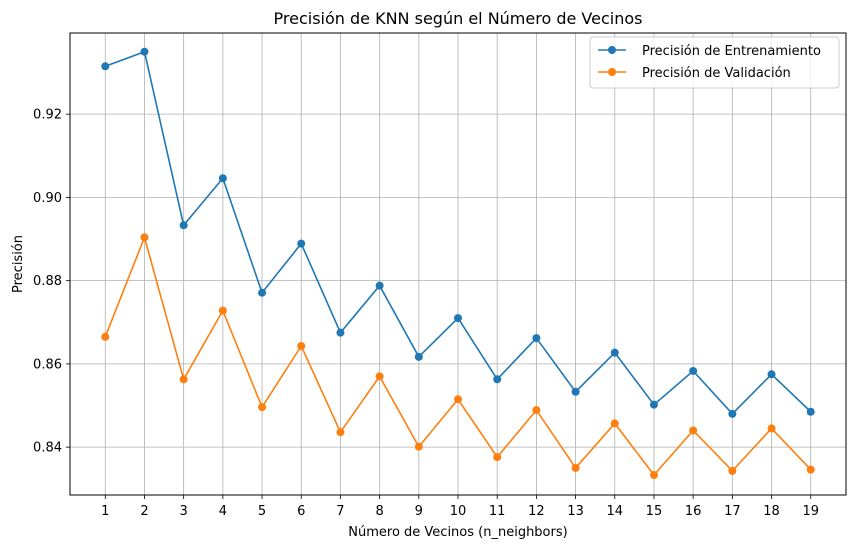  Describe the element at coordinates (223, 511) in the screenshot. I see `x-tick-label: 4` at that location.